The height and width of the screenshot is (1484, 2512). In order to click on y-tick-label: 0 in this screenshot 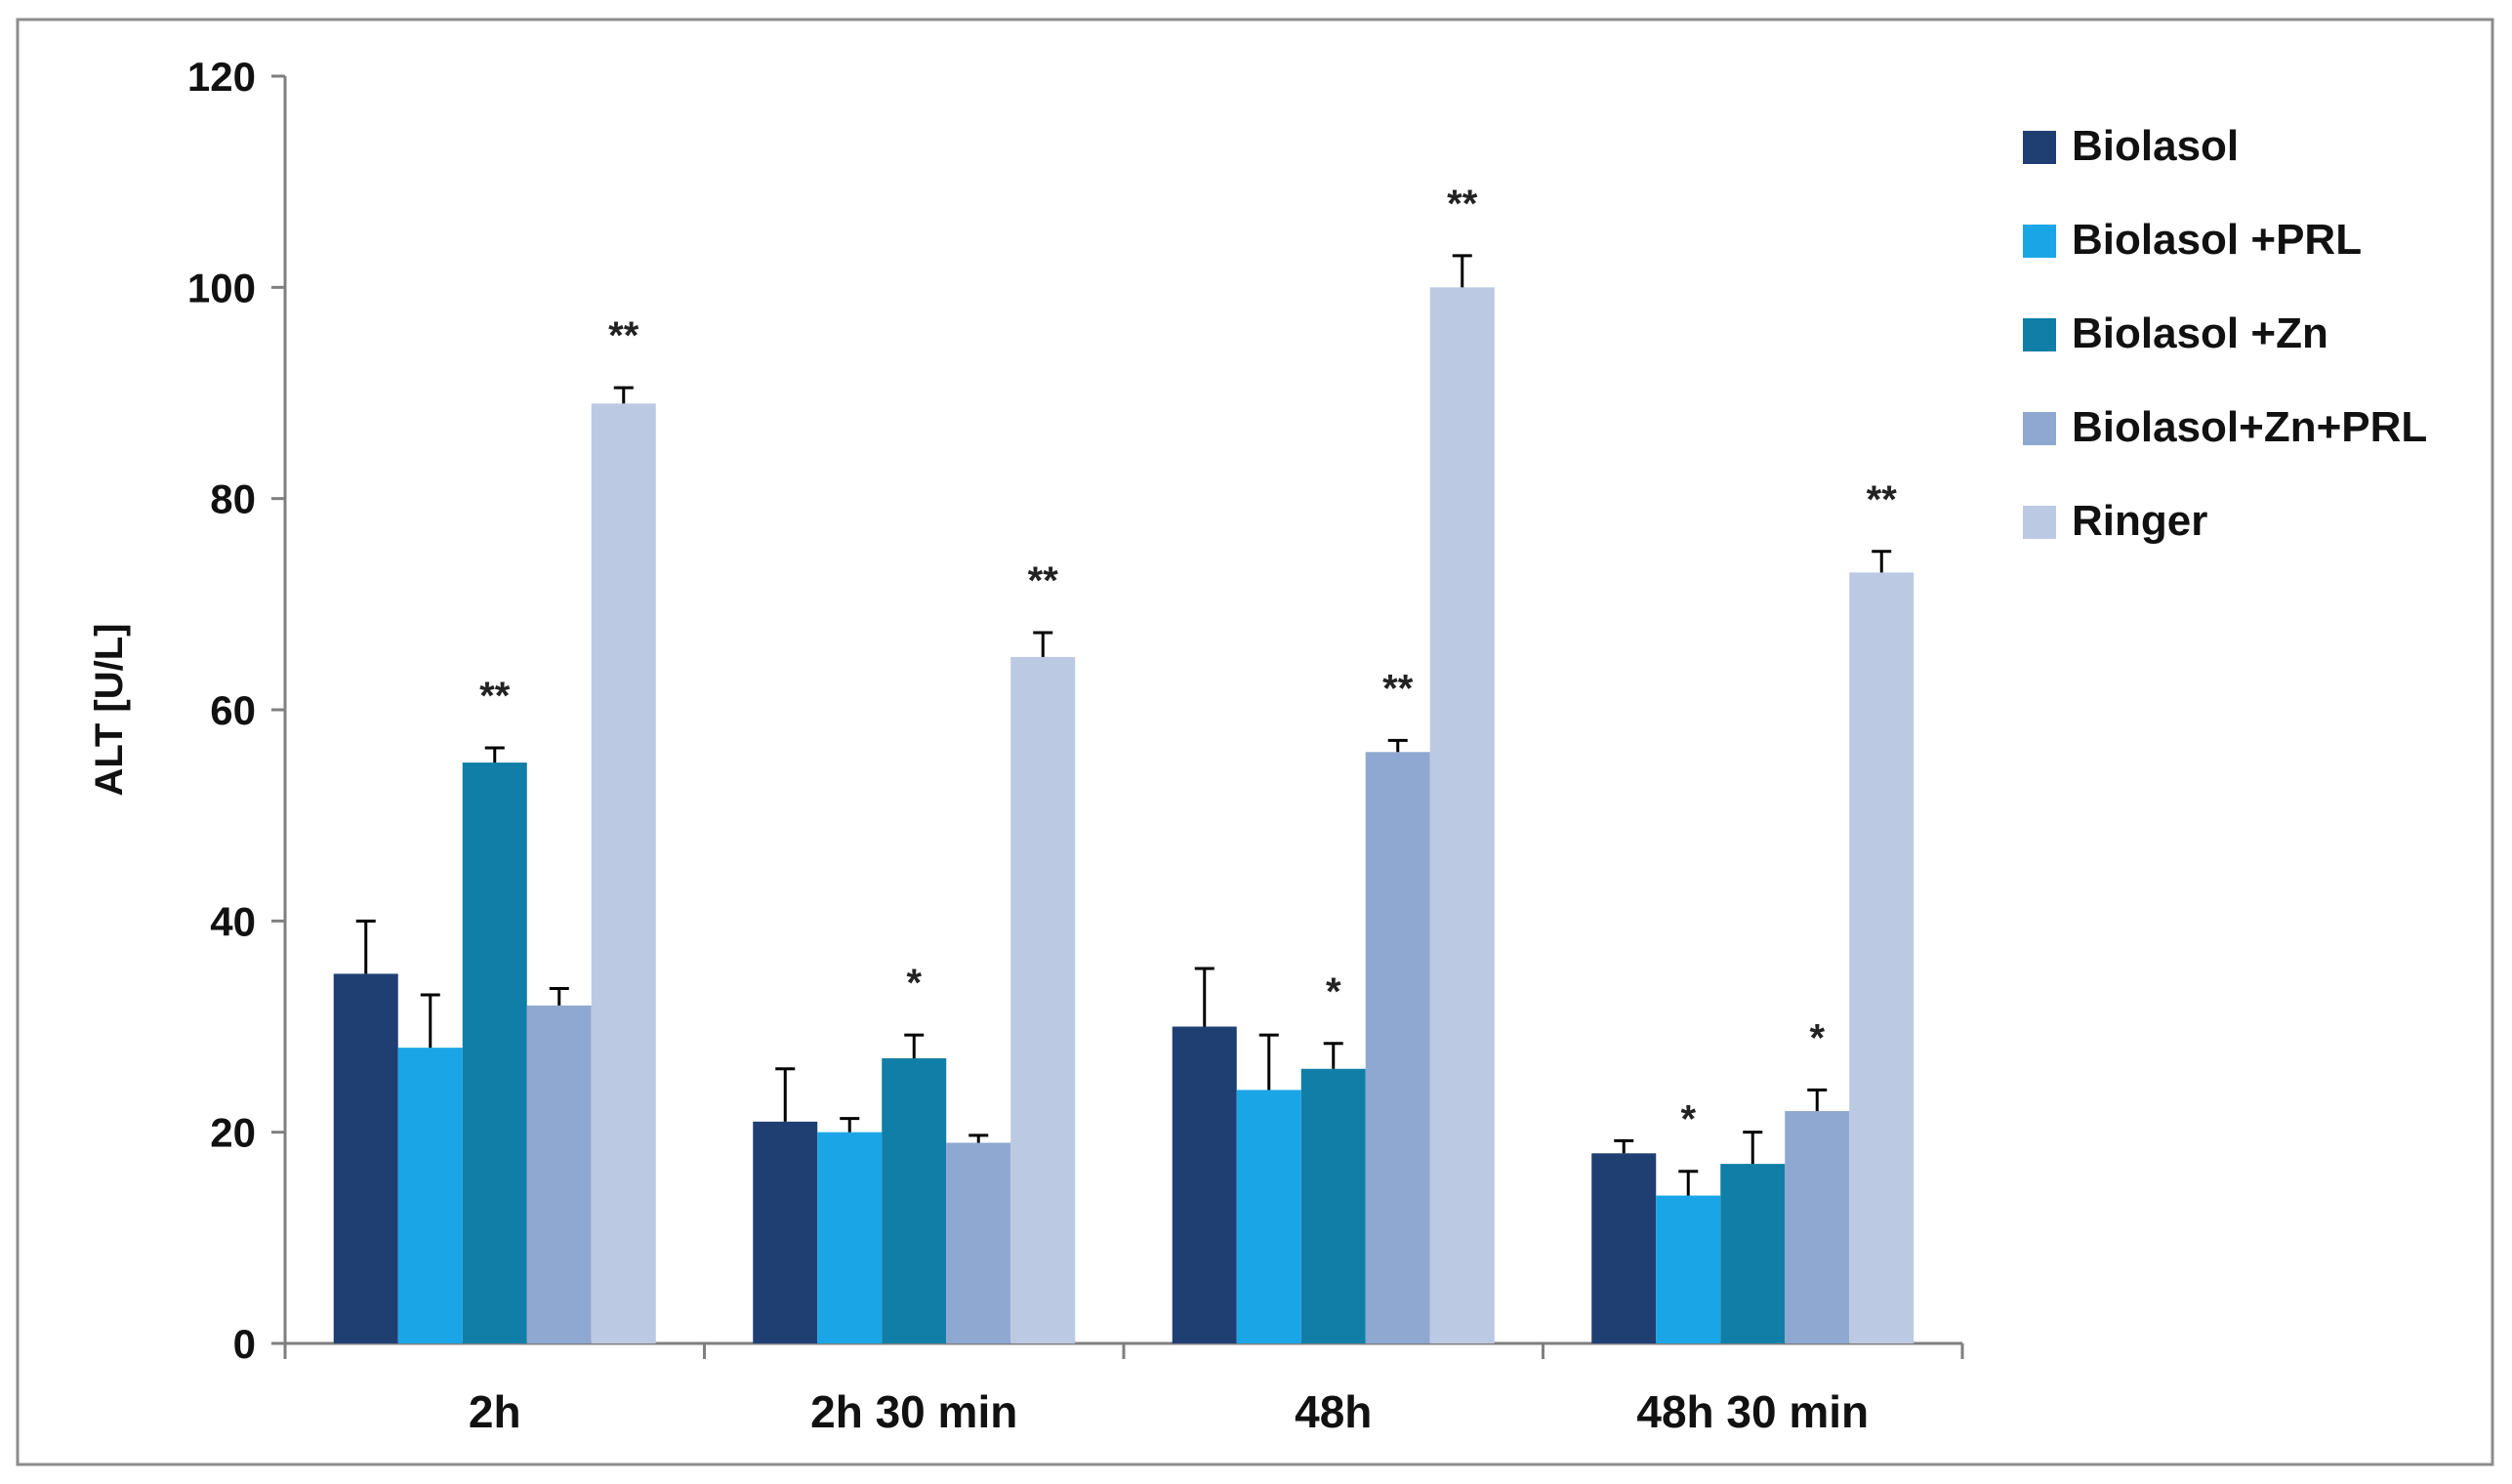, I will do `click(244, 1344)`.